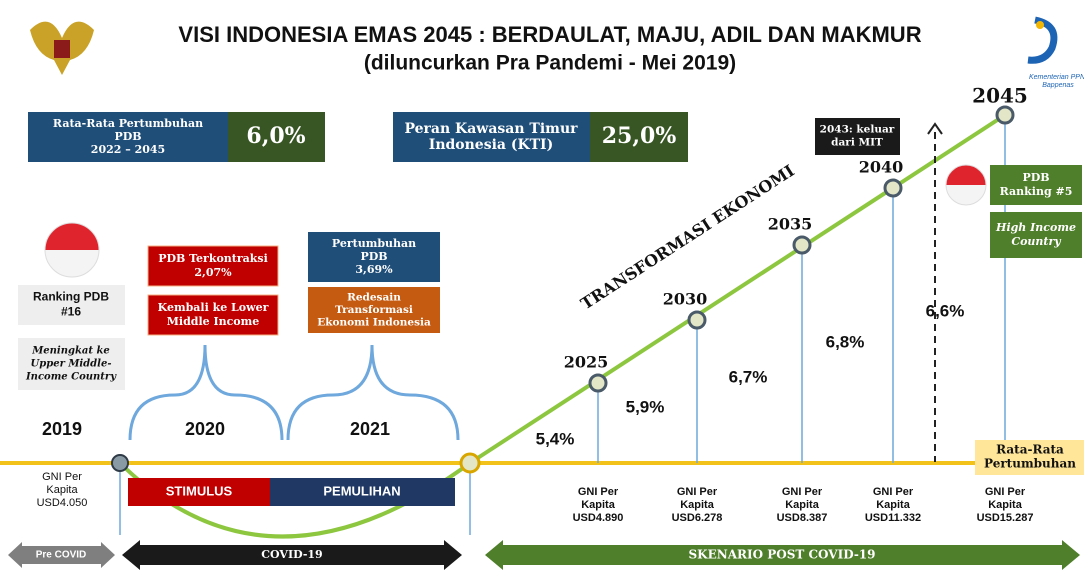 The width and height of the screenshot is (1084, 579). What do you see at coordinates (802, 518) in the screenshot?
I see `gni: USD8.387` at bounding box center [802, 518].